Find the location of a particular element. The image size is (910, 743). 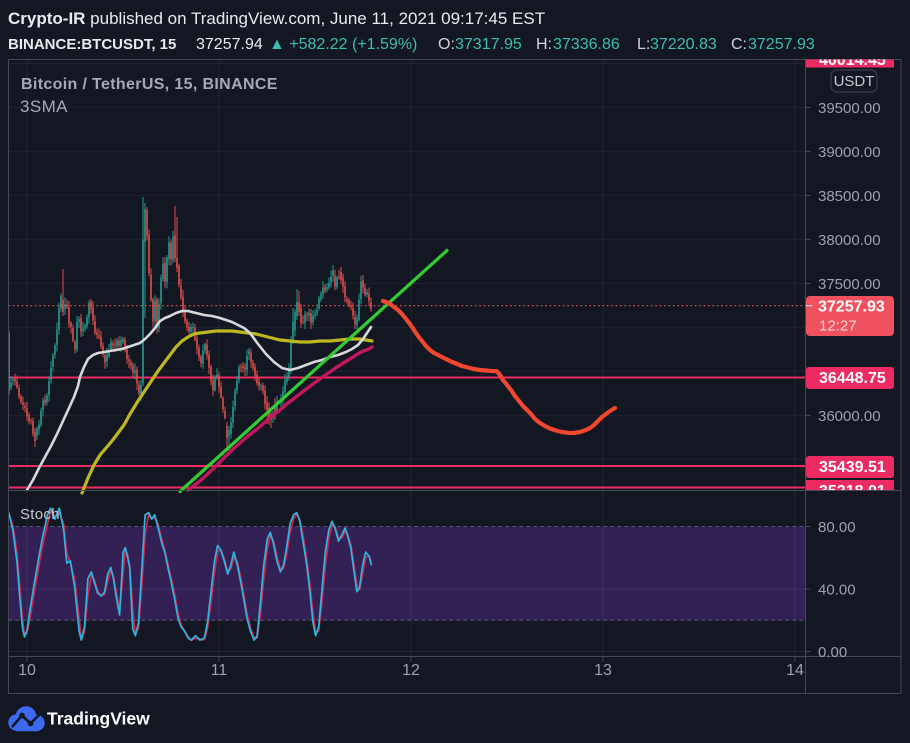

svg-text: 39000.00 is located at coordinates (849, 152).